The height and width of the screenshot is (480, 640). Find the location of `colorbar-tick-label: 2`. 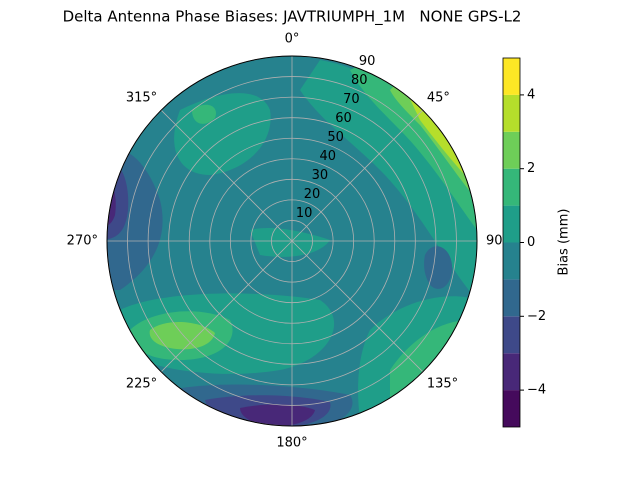

colorbar-tick-label: 2 is located at coordinates (531, 168).